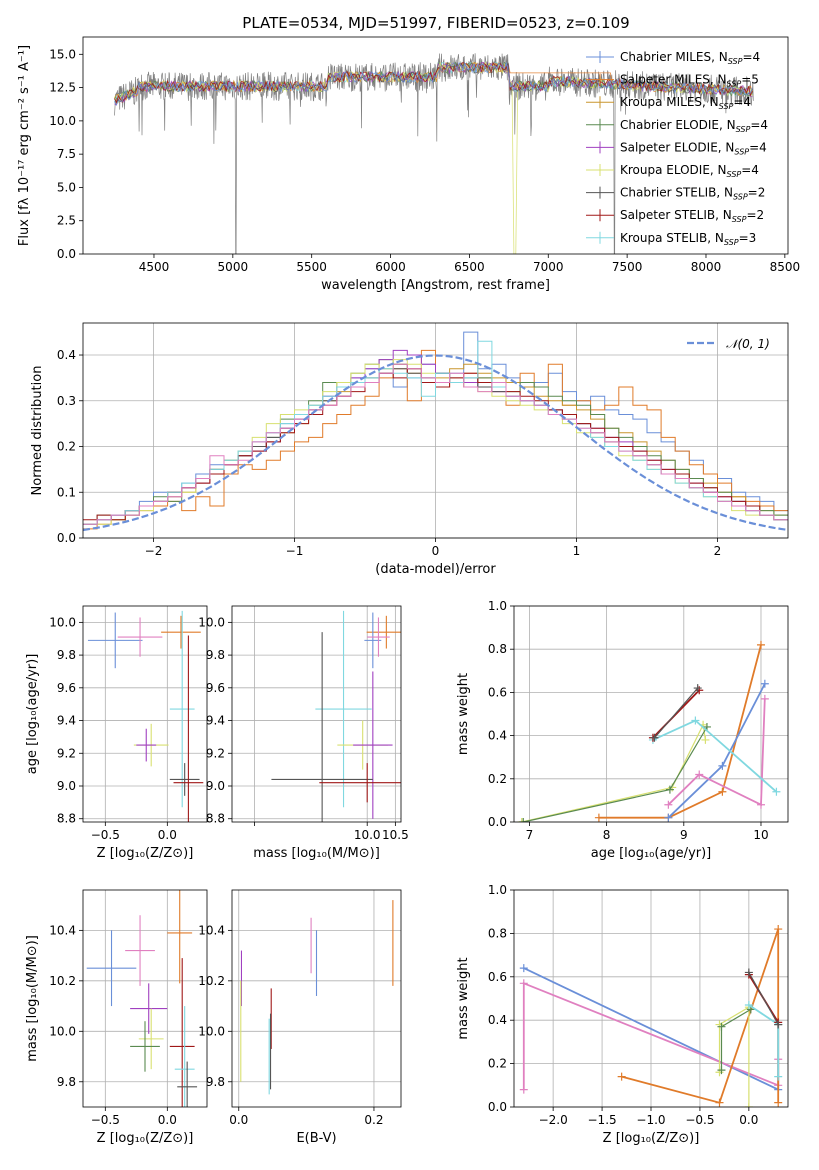 The width and height of the screenshot is (819, 1170). What do you see at coordinates (651, 1138) in the screenshot?
I see `x-axis-label: Z [log₁₀(Z/Z⊙)]` at bounding box center [651, 1138].